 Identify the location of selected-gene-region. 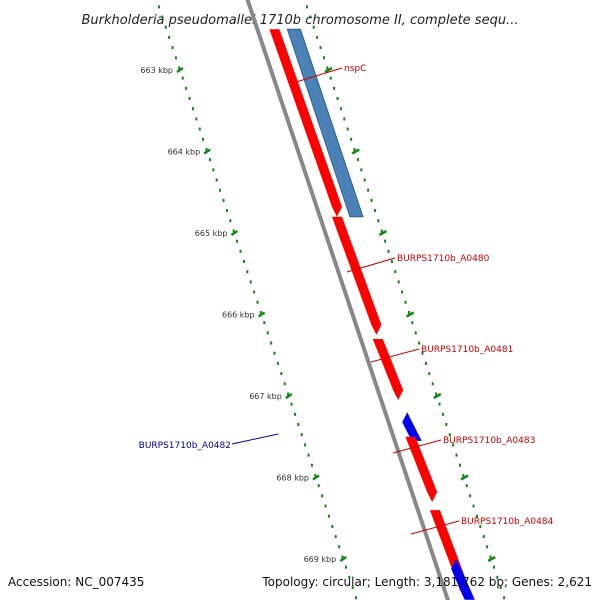
(325, 123).